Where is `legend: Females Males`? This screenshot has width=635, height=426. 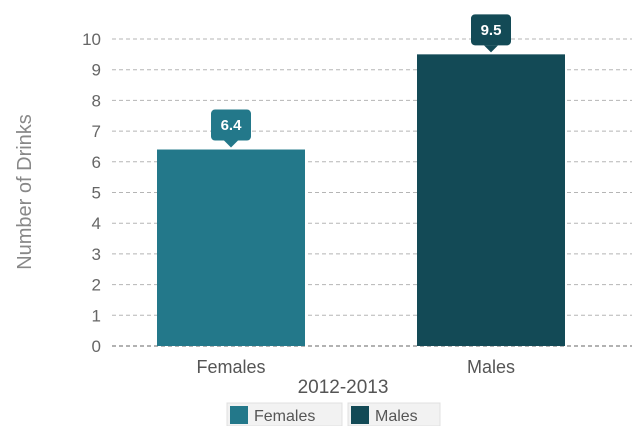 legend: Females Males is located at coordinates (333, 414).